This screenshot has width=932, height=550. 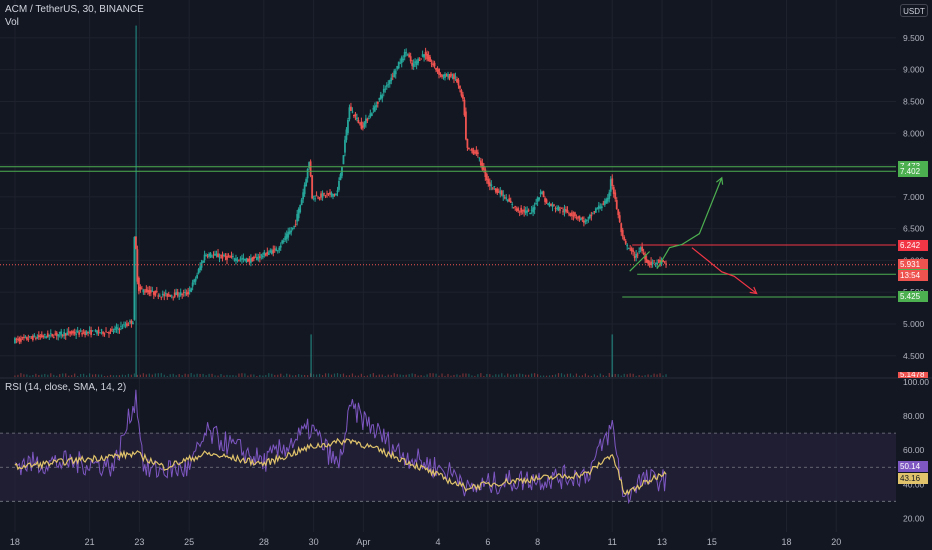 I want to click on symbol-title: ACM / TetherUS, 30, BINANCE, so click(x=74, y=9).